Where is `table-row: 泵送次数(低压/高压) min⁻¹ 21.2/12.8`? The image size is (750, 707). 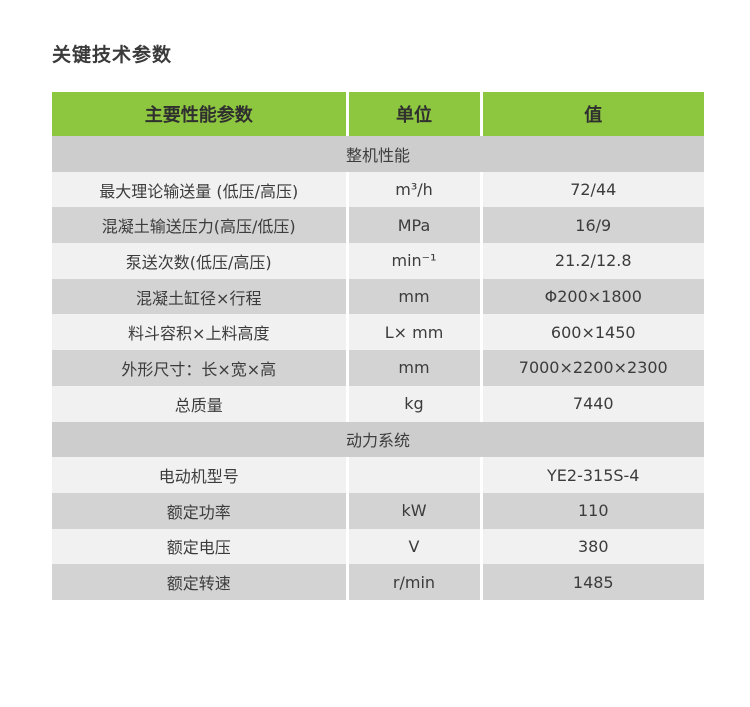
table-row: 泵送次数(低压/高压) min⁻¹ 21.2/12.8 is located at coordinates (378, 261).